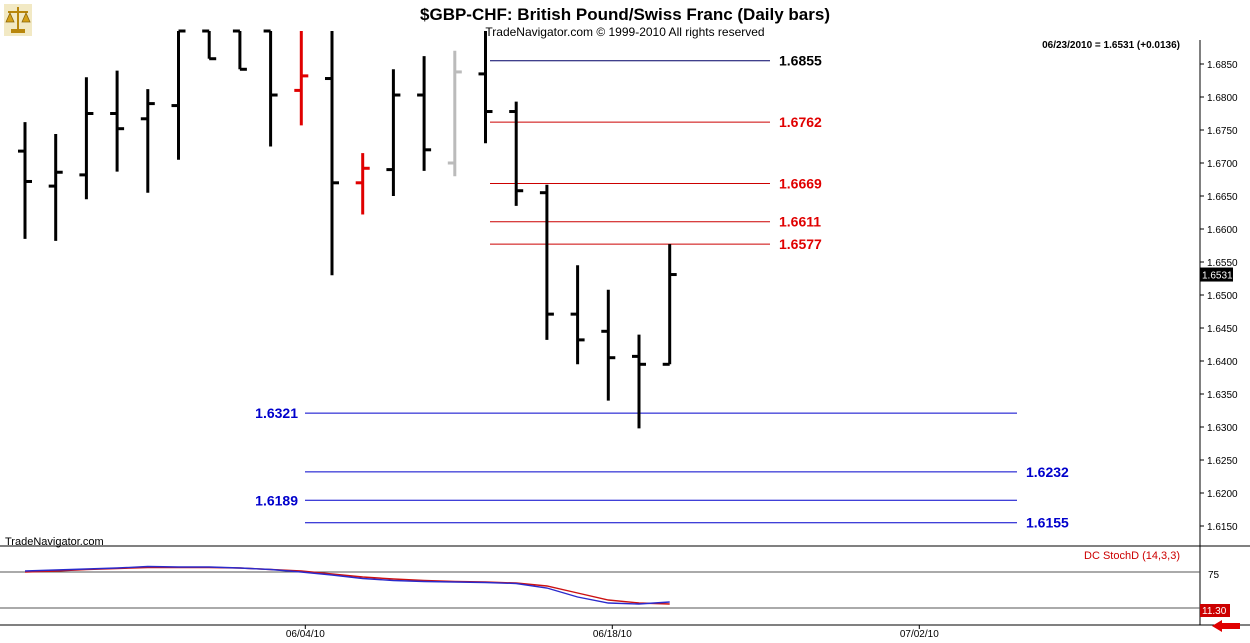 This screenshot has width=1250, height=643. Describe the element at coordinates (1222, 494) in the screenshot. I see `y-tick-label: 1.6200` at that location.